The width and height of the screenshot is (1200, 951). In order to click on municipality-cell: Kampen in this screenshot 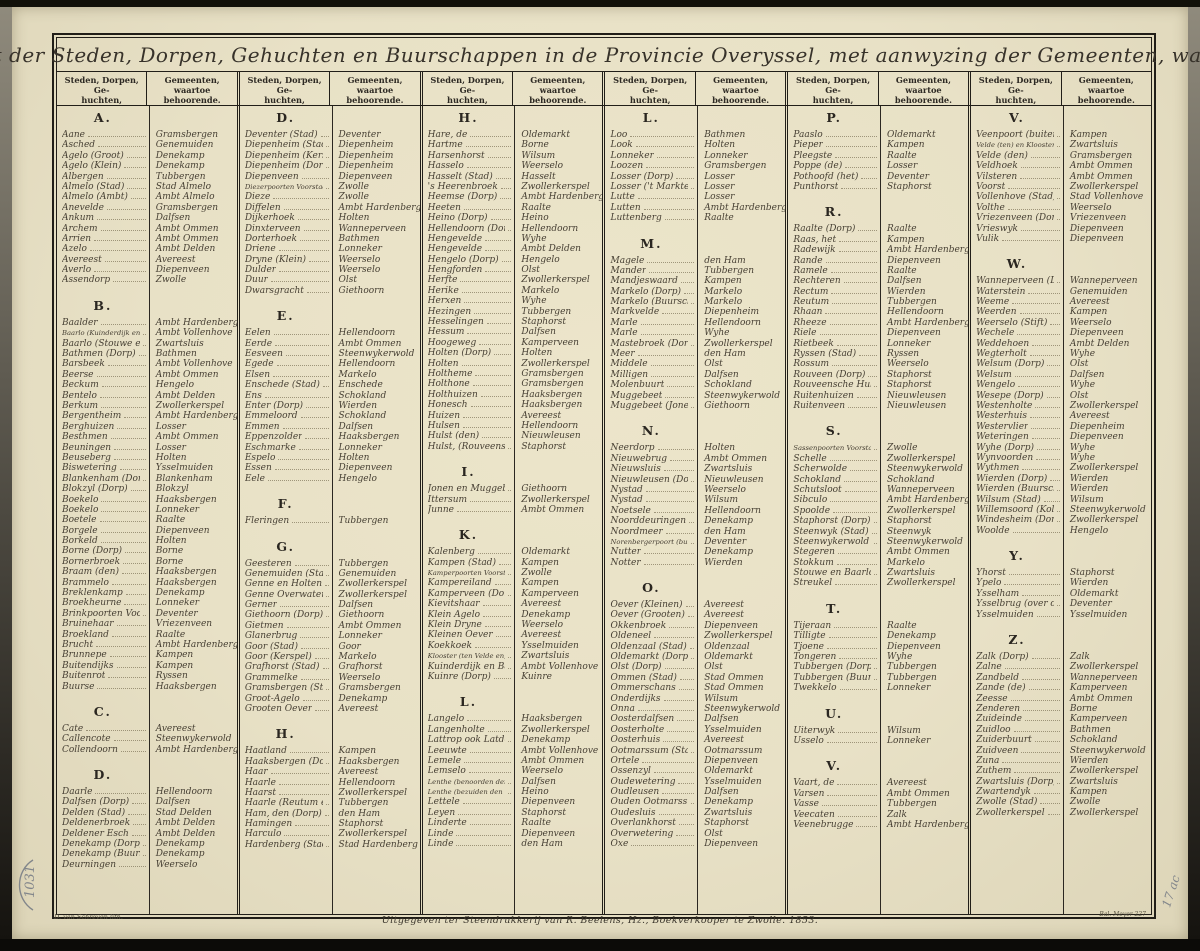, I will do `click(1088, 312)`.